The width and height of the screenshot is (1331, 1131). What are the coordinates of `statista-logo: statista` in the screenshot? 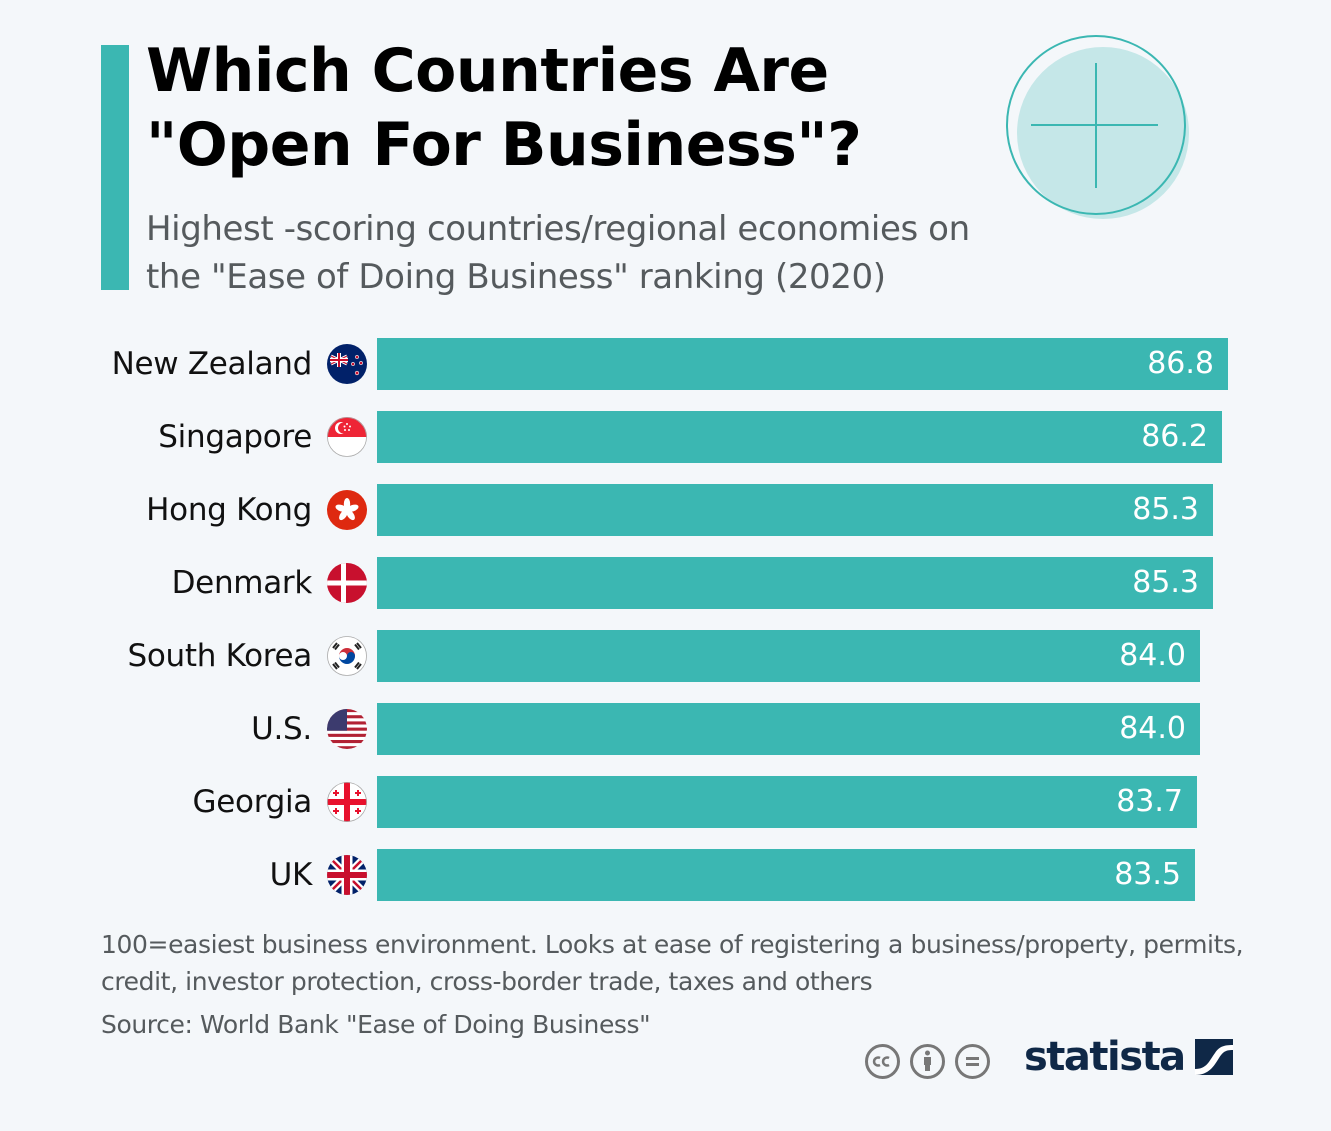 It's located at (1128, 1057).